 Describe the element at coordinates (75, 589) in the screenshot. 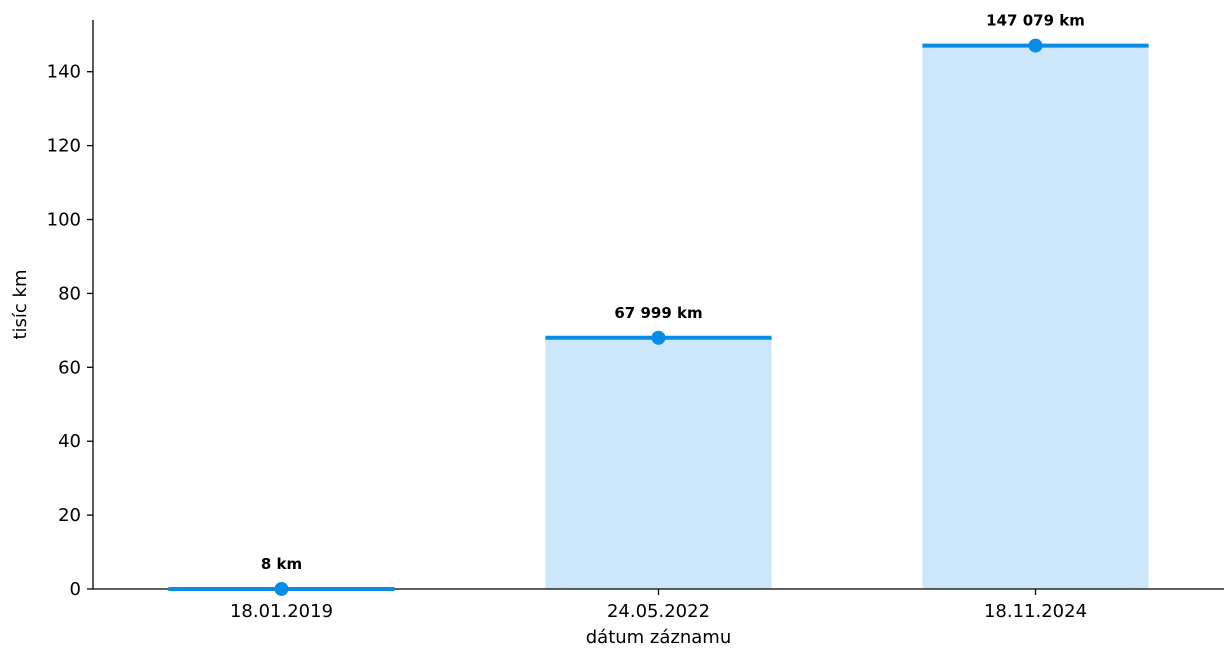

I see `y-tick-label-0: 0` at that location.